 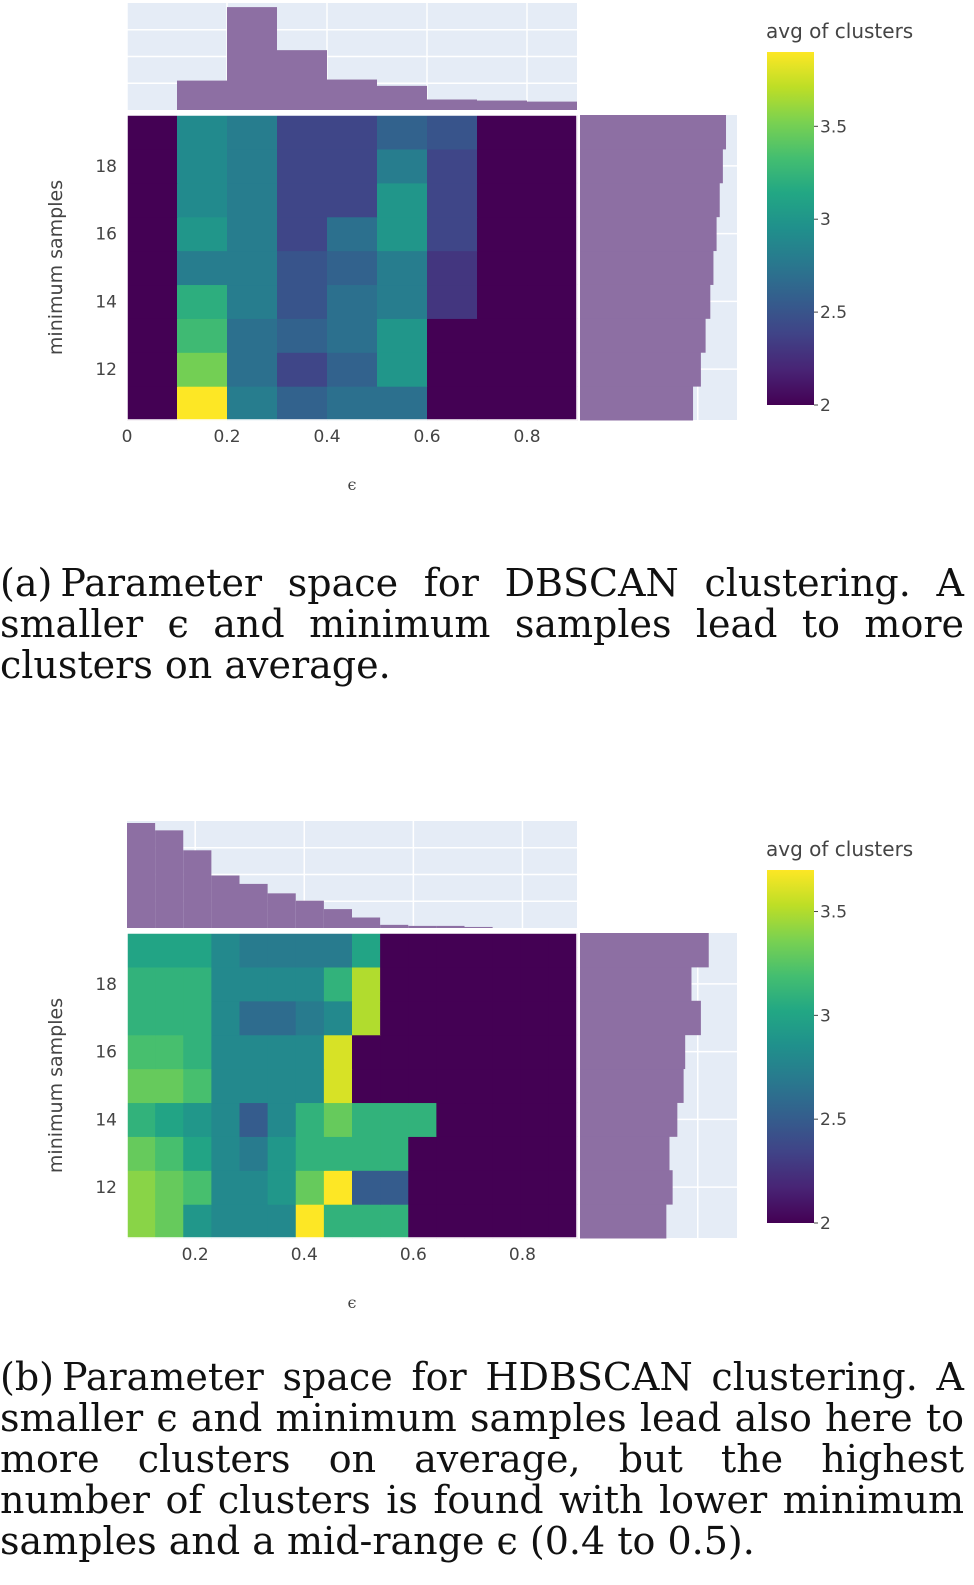 I want to click on x-tick-label: 0.2, so click(x=226, y=437).